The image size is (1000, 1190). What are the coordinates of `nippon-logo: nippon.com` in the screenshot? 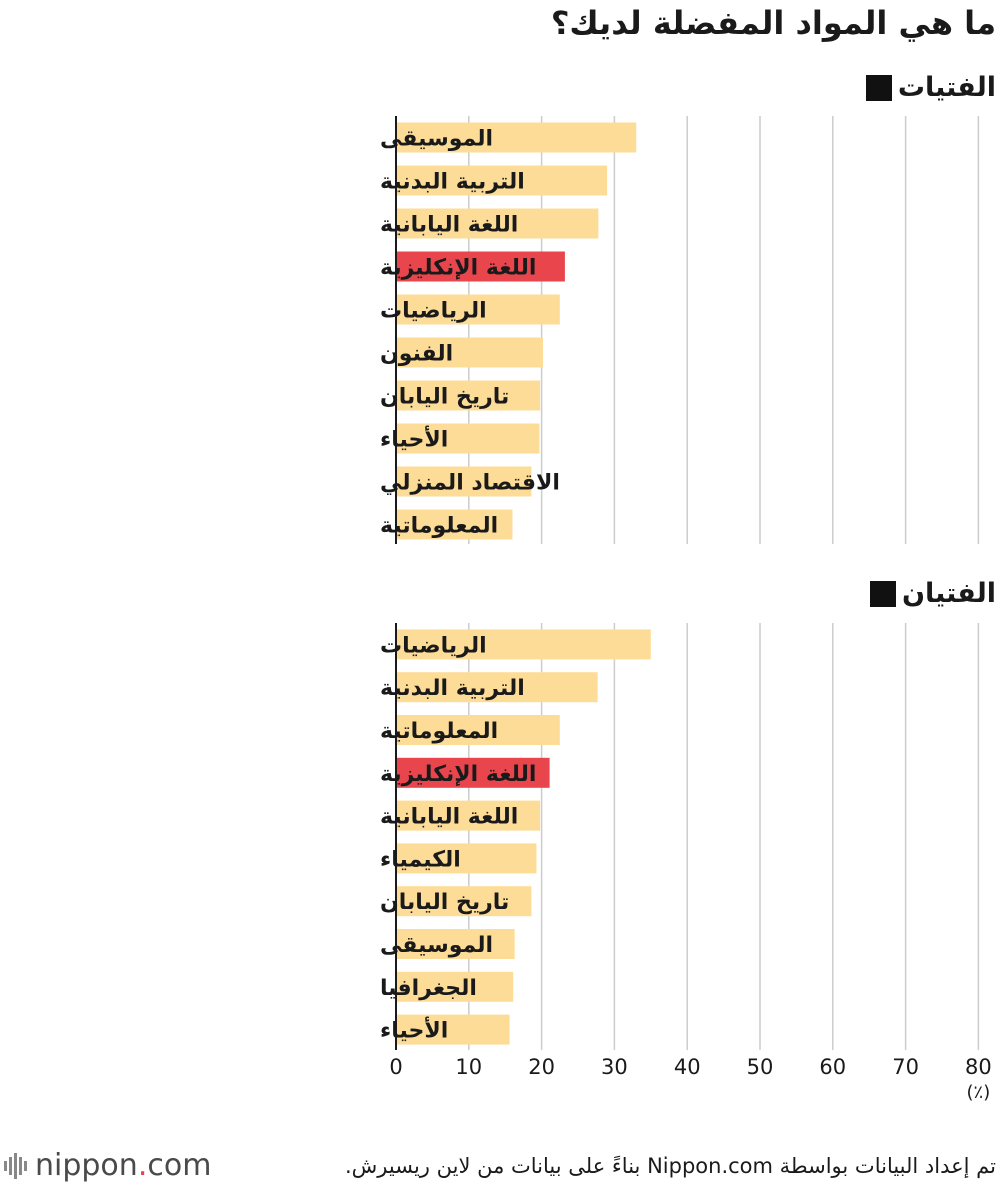 It's located at (107, 1165).